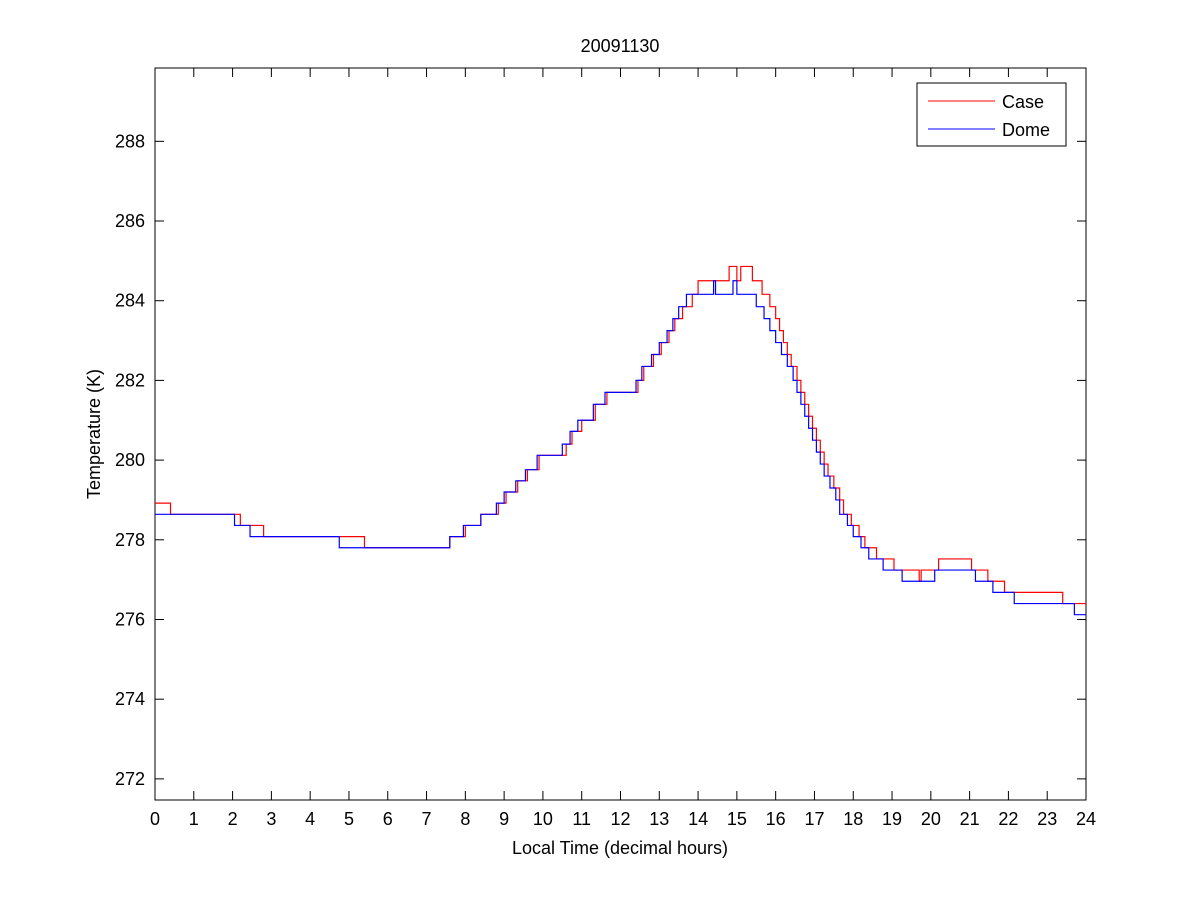 Image resolution: width=1200 pixels, height=905 pixels. What do you see at coordinates (194, 819) in the screenshot?
I see `x-tick-label: 1` at bounding box center [194, 819].